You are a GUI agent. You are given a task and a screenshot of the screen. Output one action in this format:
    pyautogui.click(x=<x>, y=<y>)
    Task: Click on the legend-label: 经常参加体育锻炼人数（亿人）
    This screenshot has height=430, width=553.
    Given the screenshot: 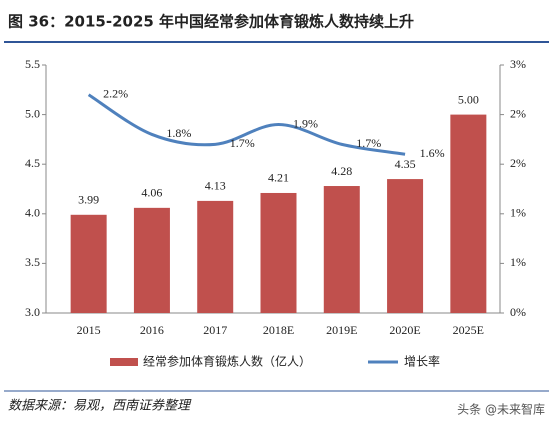 What is the action you would take?
    pyautogui.click(x=227, y=361)
    